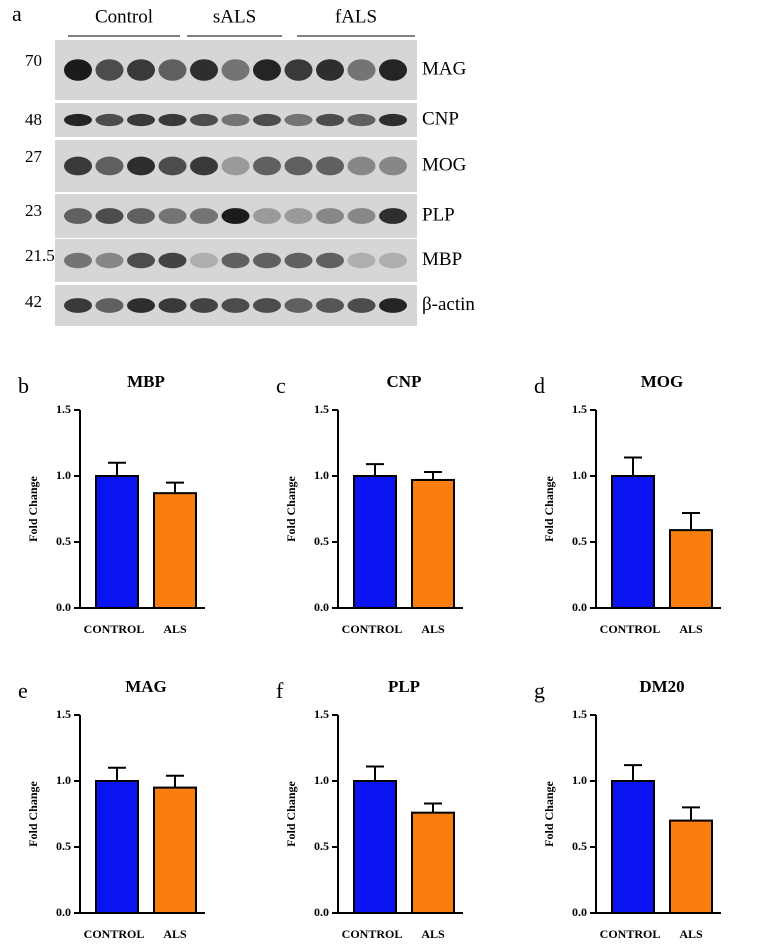  I want to click on molecular-weight: 42, so click(33, 301).